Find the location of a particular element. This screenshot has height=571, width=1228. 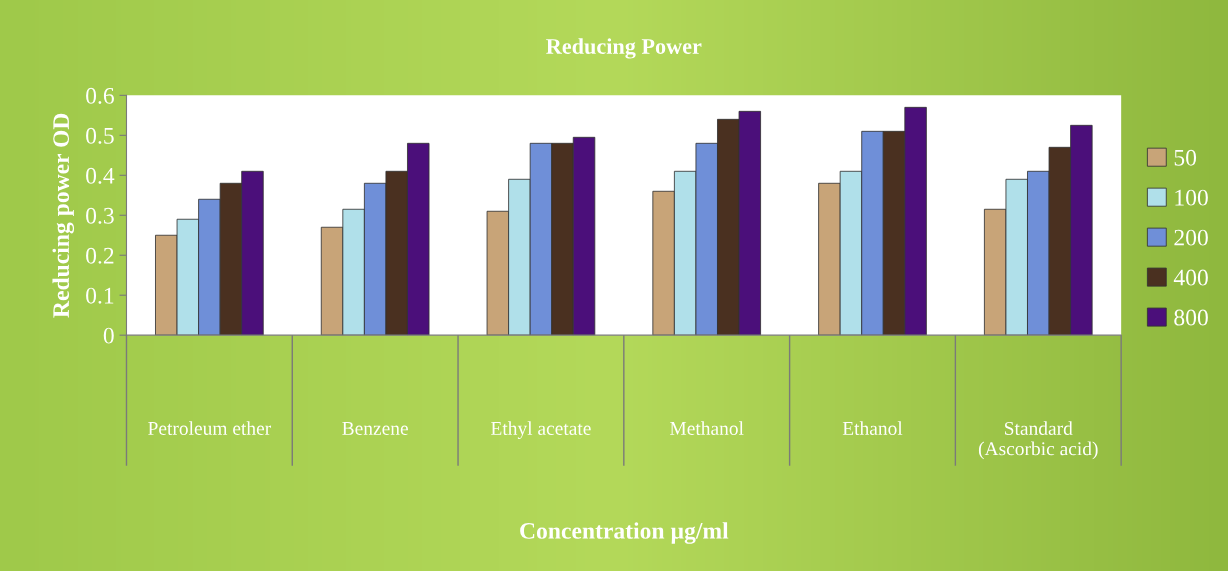

legend-label: 50 is located at coordinates (1185, 157).